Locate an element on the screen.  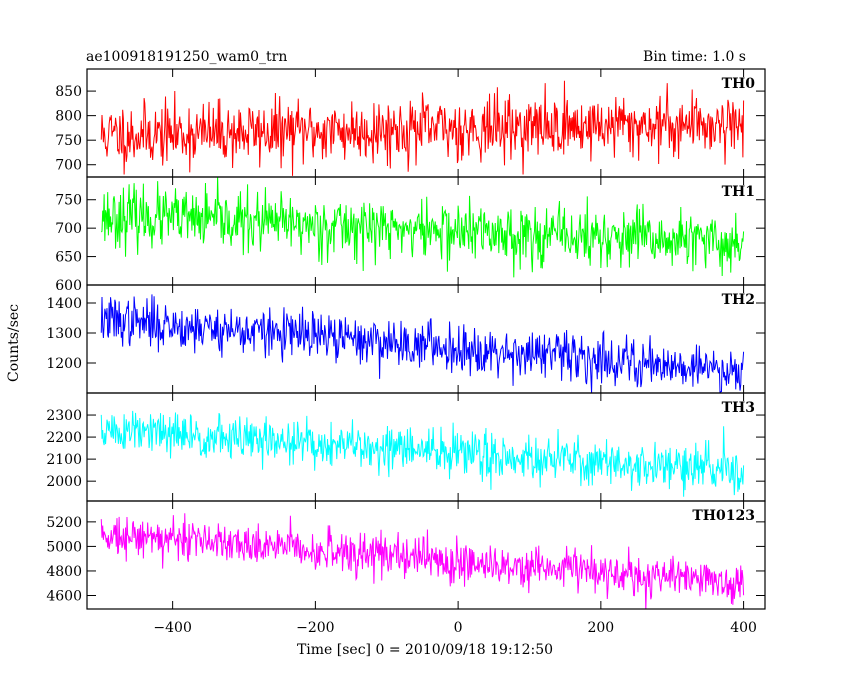
x-axis-label: Time [sec] 0 = 2010/09/18 19:12:50 is located at coordinates (425, 650).